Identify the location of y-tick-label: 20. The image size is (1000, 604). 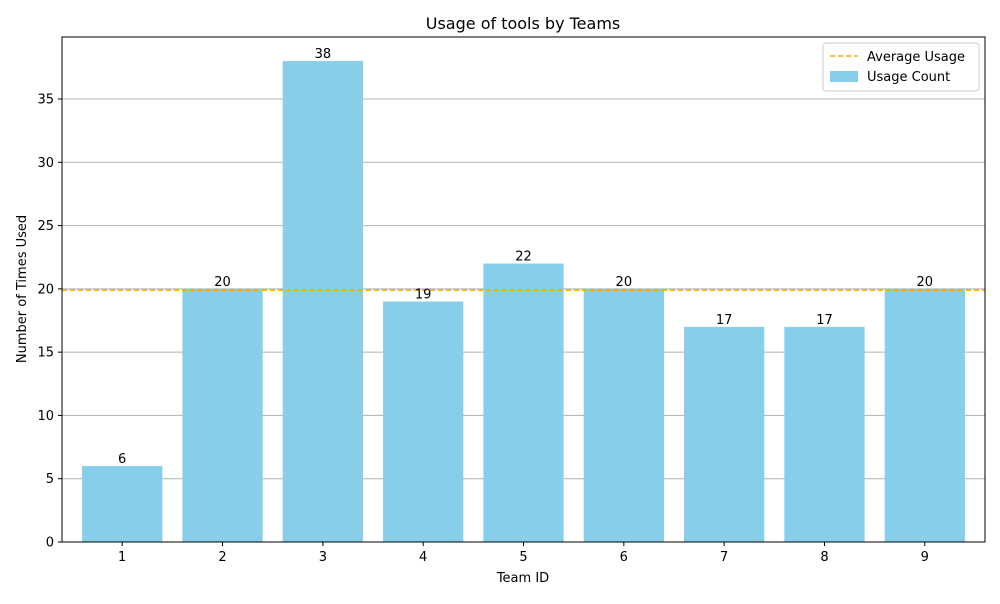
(45, 289).